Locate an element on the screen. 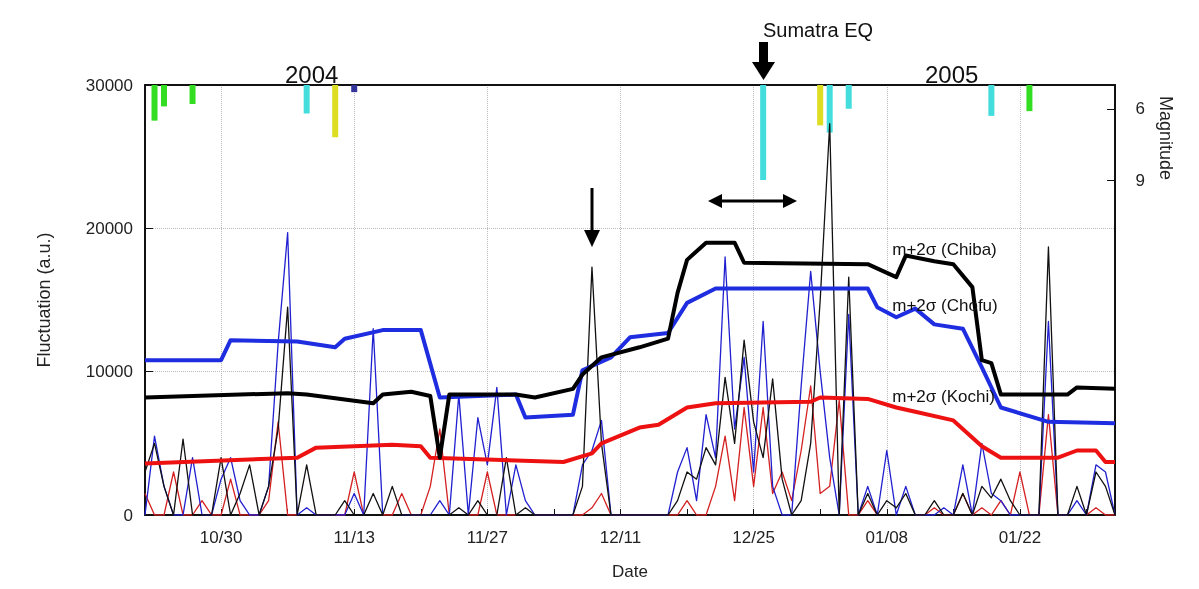 This screenshot has height=589, width=1199. x-tick-label: 12/25 is located at coordinates (753, 537).